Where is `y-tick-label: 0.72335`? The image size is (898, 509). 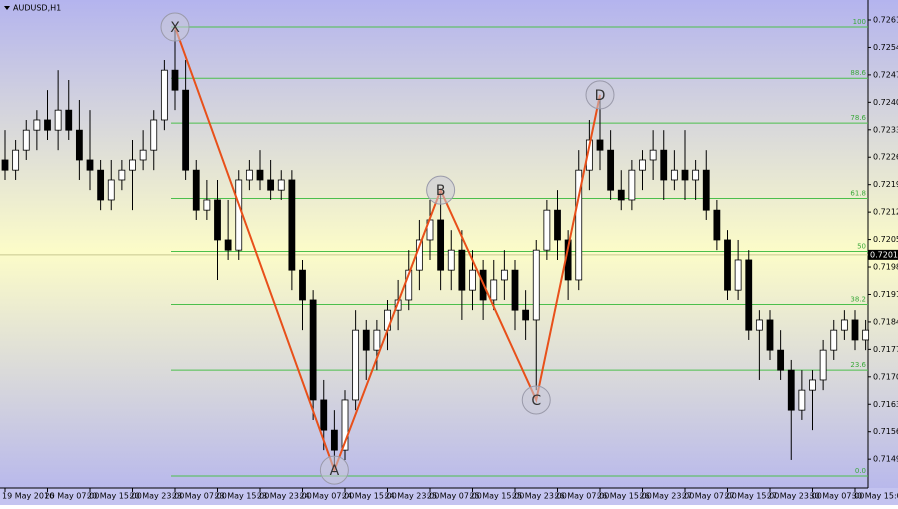
y-tick-label: 0.72335 is located at coordinates (885, 129).